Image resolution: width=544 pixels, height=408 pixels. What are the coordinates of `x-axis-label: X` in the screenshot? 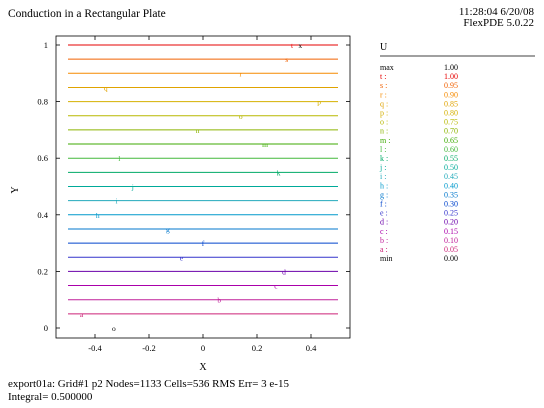 It's located at (203, 367).